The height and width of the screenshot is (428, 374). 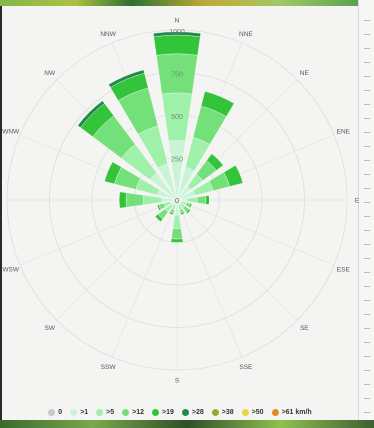 I want to click on legend-item: >5, so click(x=105, y=412).